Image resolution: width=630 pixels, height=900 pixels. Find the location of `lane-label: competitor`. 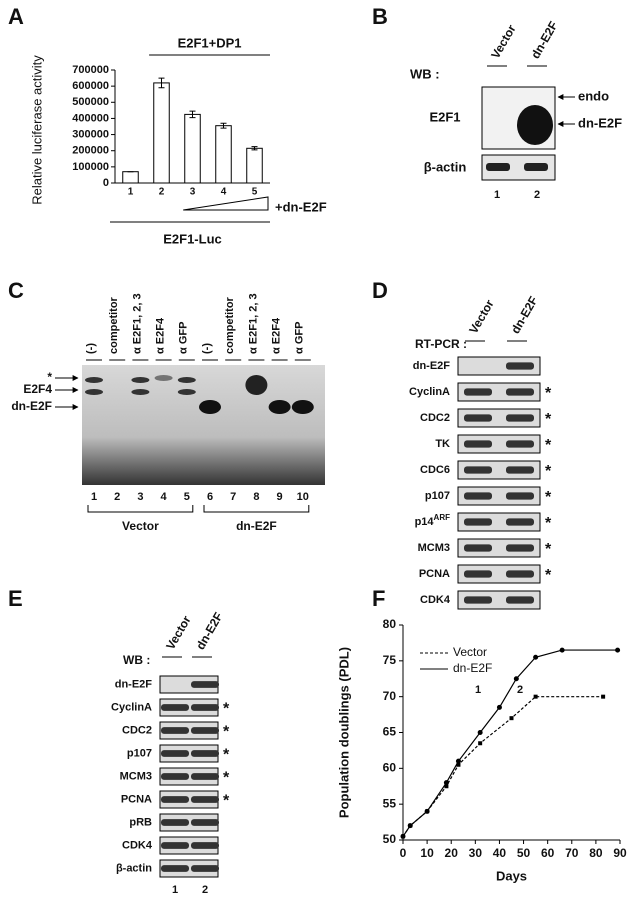

lane-label: competitor is located at coordinates (230, 325).